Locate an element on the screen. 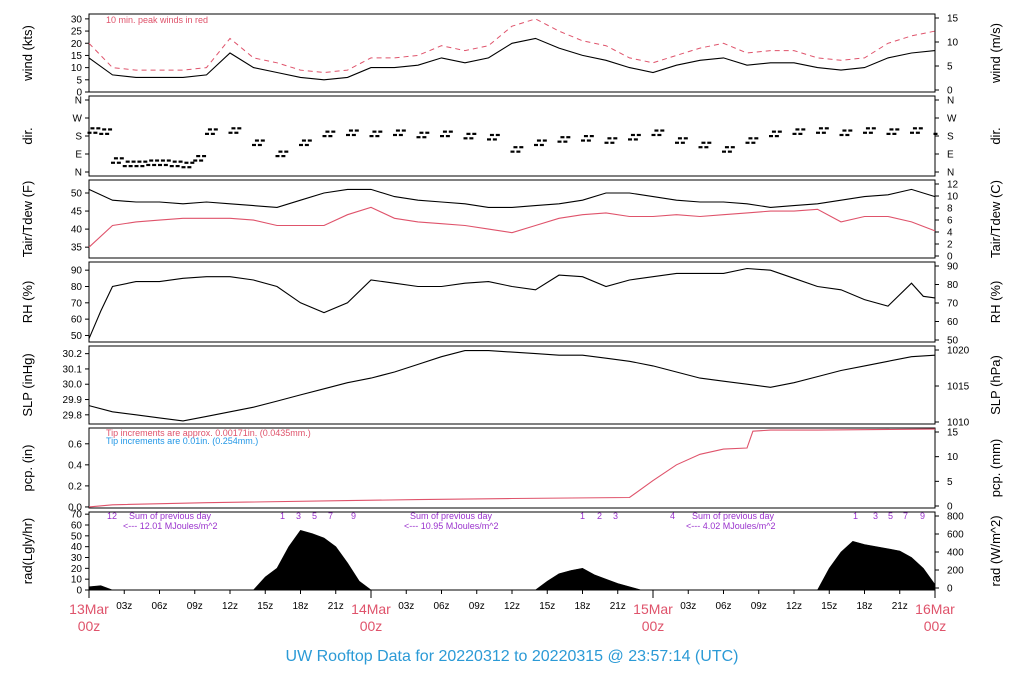  precipitation-ytick-right-label: 0 is located at coordinates (950, 507).